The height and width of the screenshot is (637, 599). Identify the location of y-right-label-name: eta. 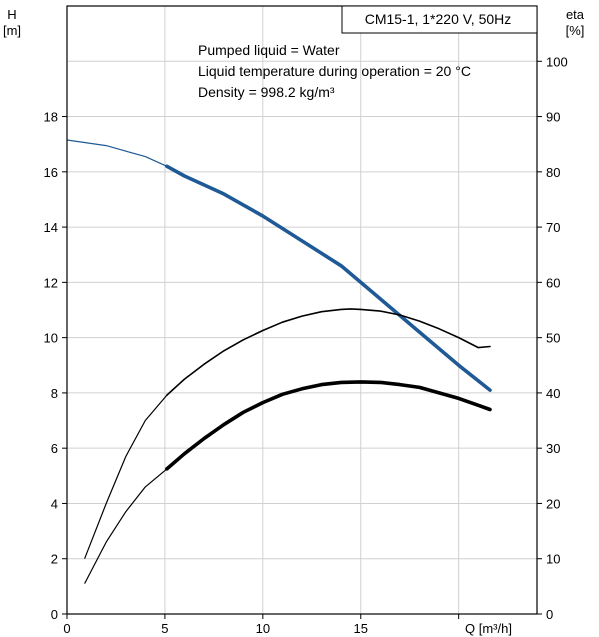
(575, 14).